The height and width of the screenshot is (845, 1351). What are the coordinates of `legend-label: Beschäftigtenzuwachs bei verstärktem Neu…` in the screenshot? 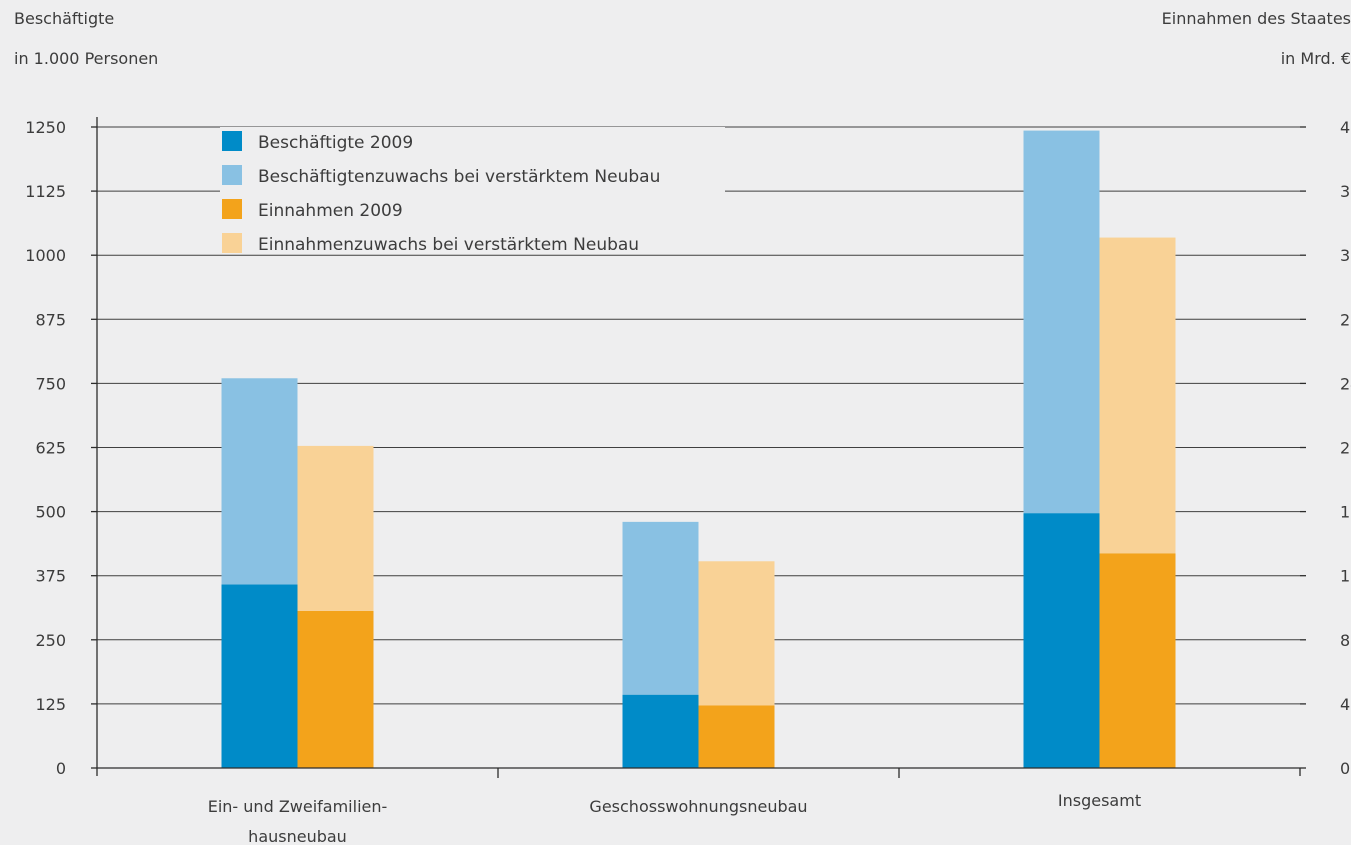 It's located at (459, 177).